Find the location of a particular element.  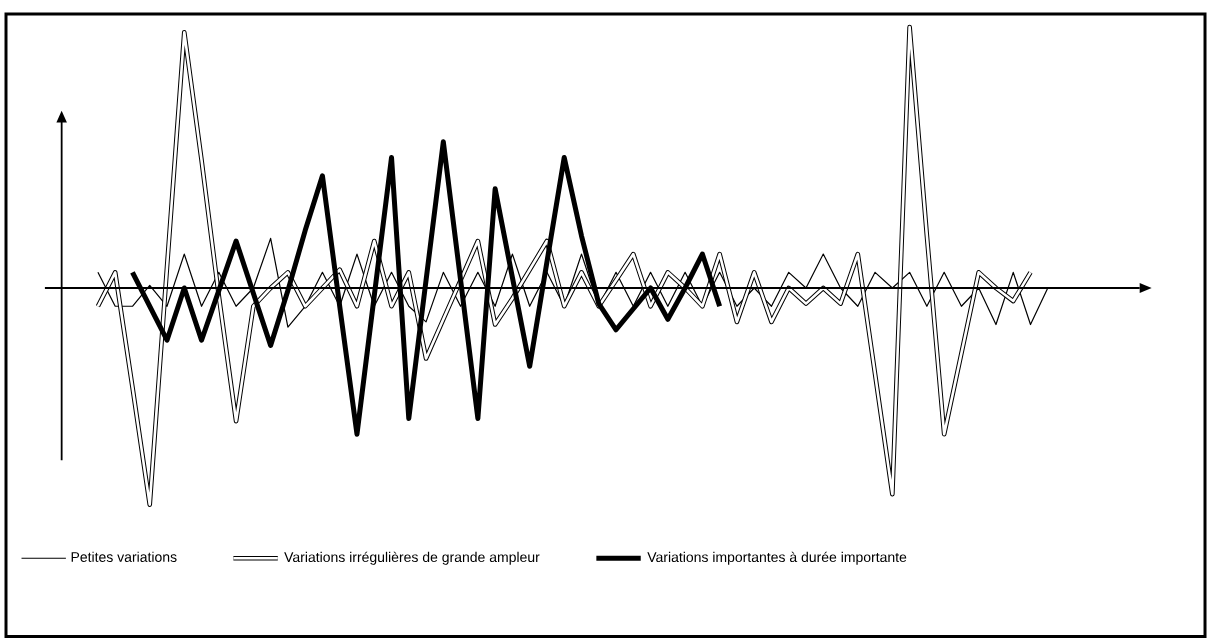

legend-label: Petites variations is located at coordinates (124, 556).